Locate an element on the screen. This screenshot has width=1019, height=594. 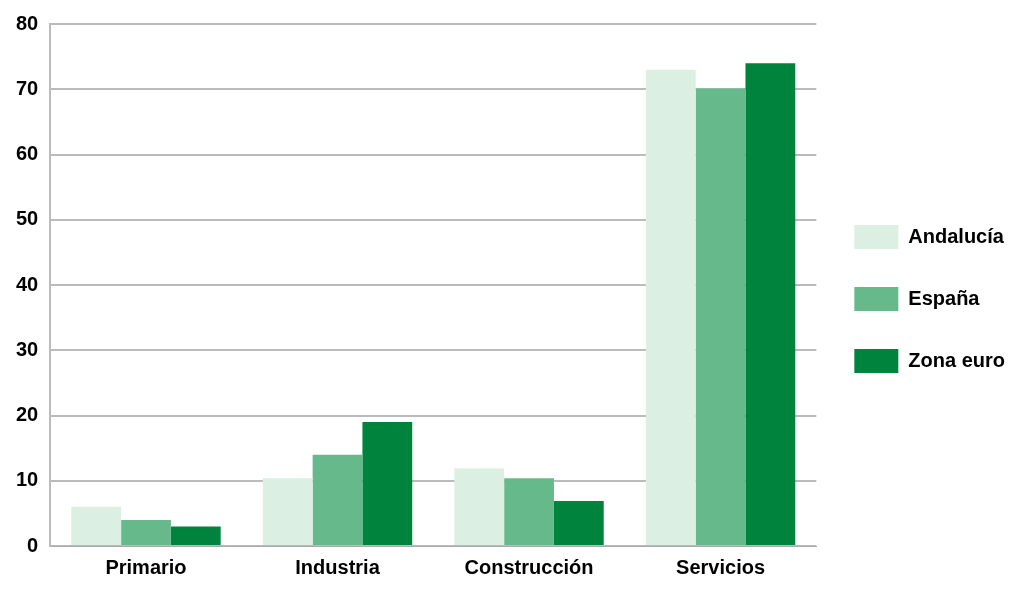
y-tick-label: 60 is located at coordinates (27, 153).